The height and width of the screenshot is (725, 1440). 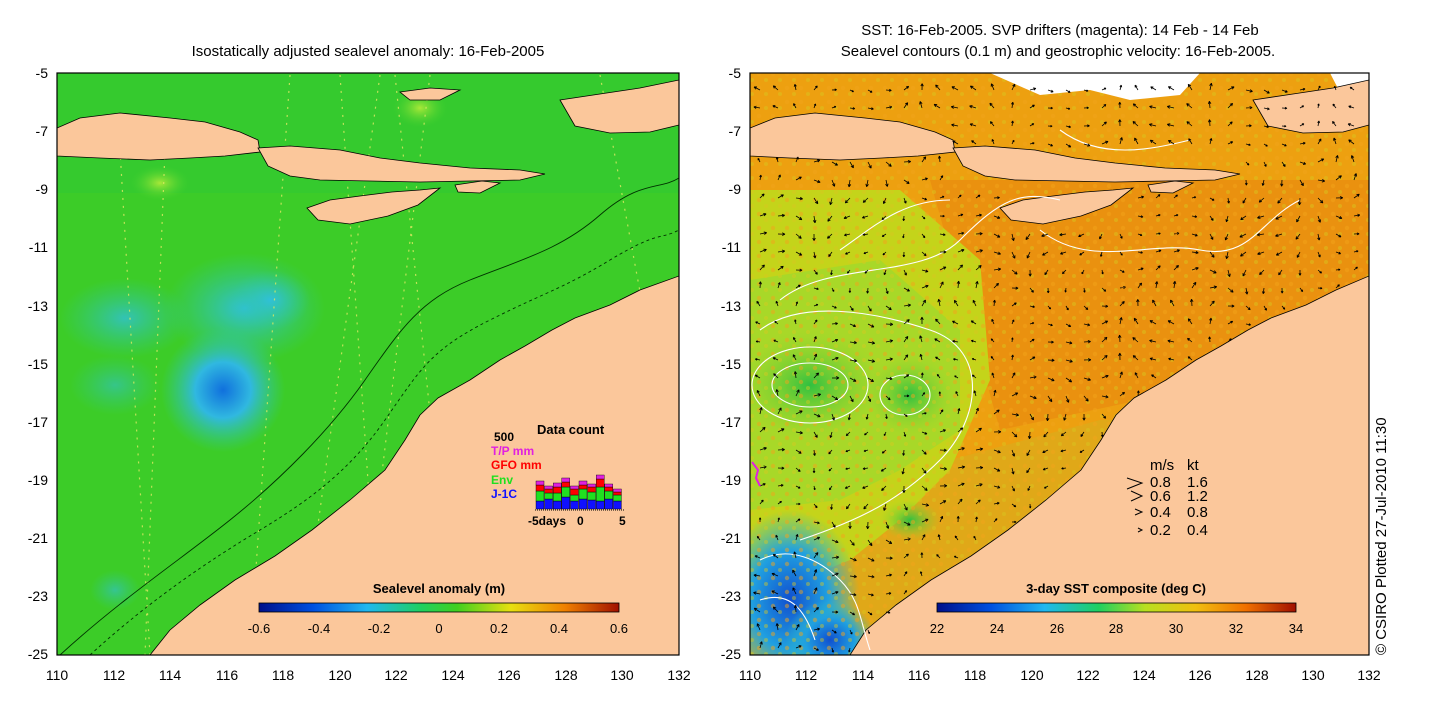 What do you see at coordinates (622, 521) in the screenshot?
I see `inset-xlabel-right: 5` at bounding box center [622, 521].